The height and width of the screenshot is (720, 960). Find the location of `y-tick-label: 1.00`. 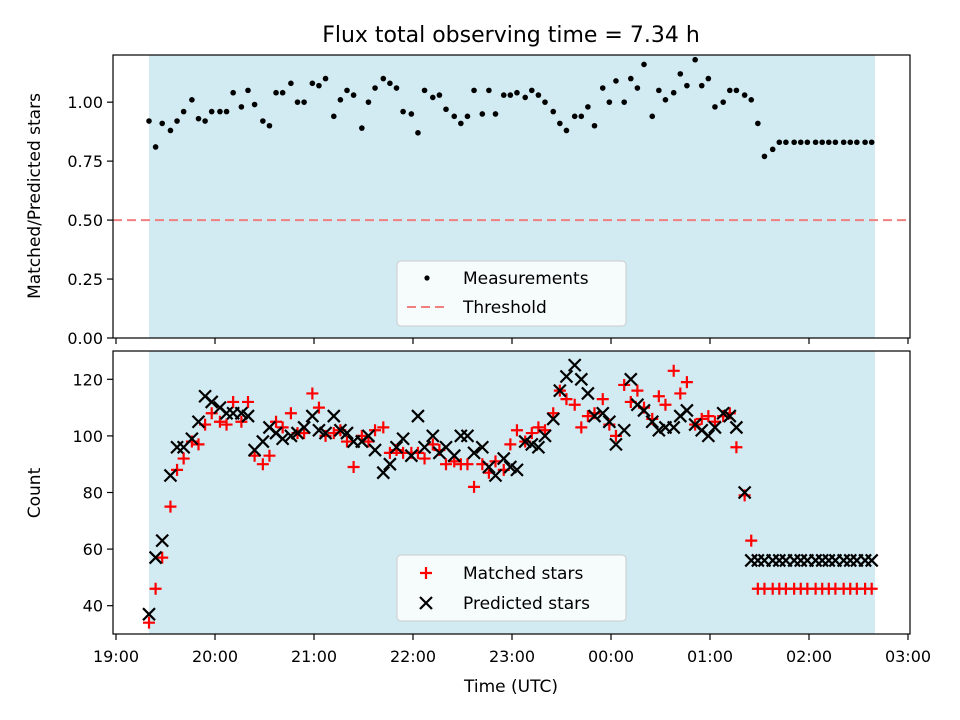

y-tick-label: 1.00 is located at coordinates (85, 102).